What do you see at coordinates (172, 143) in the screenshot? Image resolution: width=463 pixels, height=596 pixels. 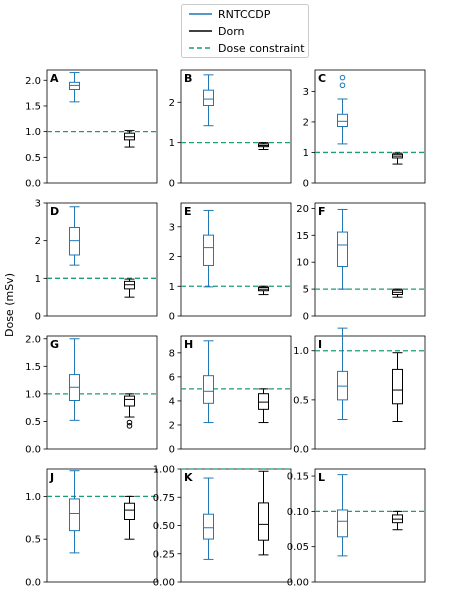 I see `panel-b-ytick-label: 1` at bounding box center [172, 143].